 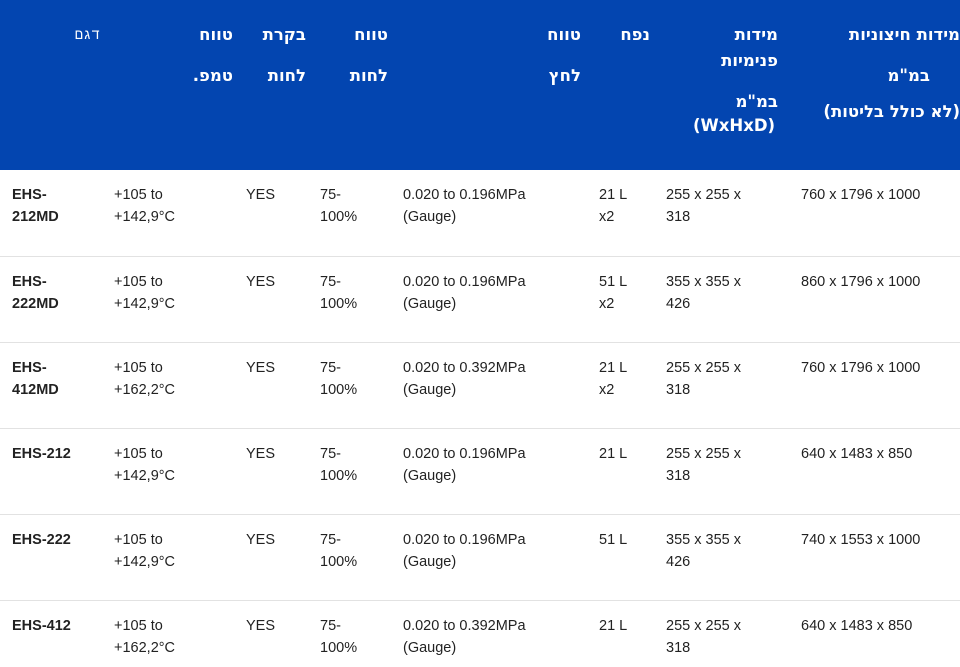 I want to click on cell-volume: 51 L, so click(x=615, y=557).